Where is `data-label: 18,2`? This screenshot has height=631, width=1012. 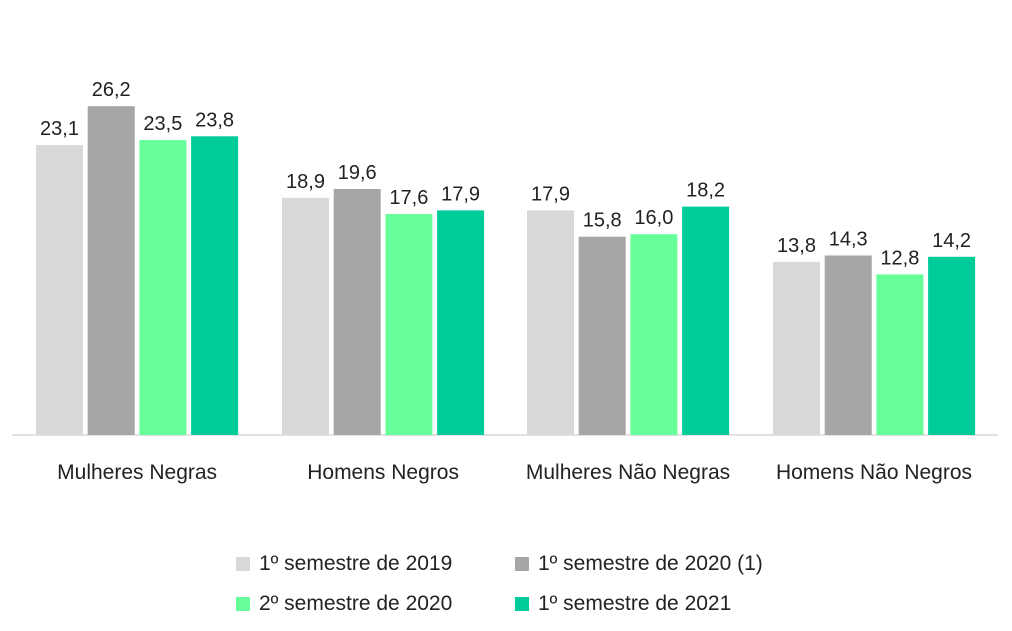 data-label: 18,2 is located at coordinates (705, 191).